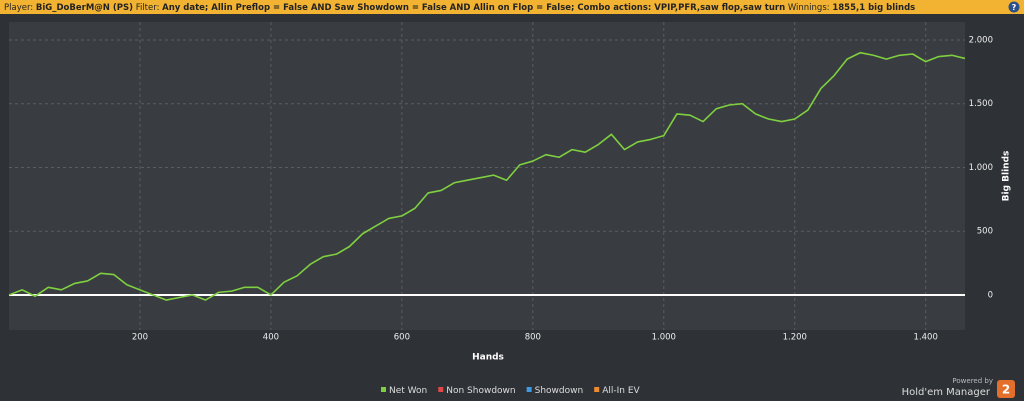 This screenshot has width=1024, height=401. I want to click on header-bar, so click(512, 7).